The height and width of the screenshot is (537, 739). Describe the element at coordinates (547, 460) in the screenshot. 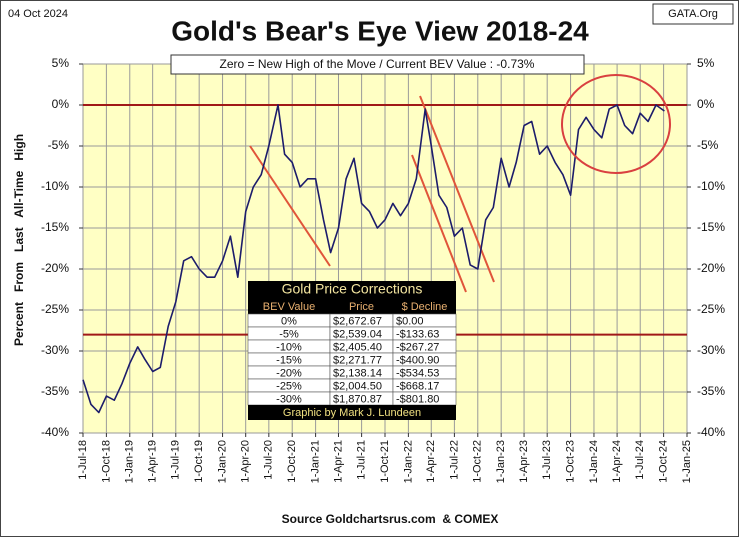

I see `x-tick-label: 1-Jul-23` at that location.